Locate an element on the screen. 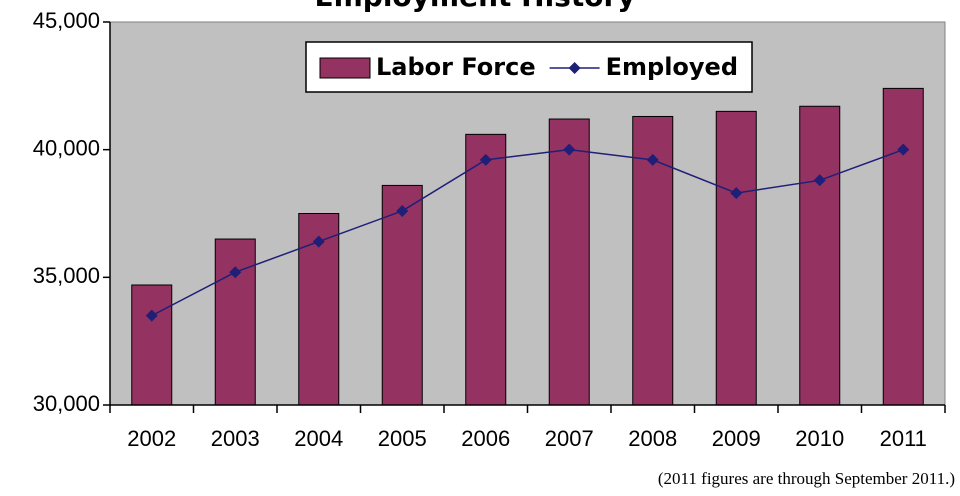  x-tick-label: 2007 is located at coordinates (569, 438).